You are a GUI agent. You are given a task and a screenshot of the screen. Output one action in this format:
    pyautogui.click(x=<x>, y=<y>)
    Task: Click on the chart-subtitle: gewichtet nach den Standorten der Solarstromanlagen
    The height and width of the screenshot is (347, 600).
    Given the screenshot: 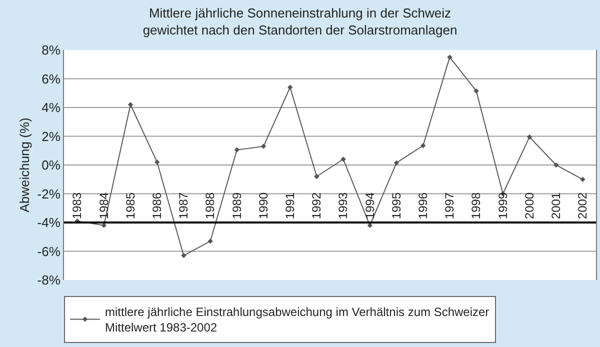 What is the action you would take?
    pyautogui.click(x=300, y=30)
    